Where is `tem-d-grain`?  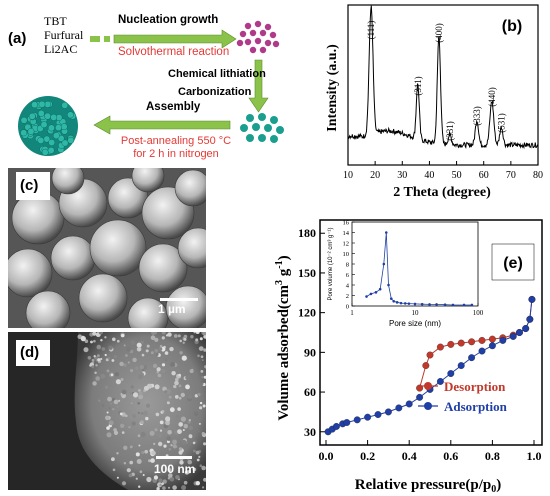 tem-d-grain is located at coordinates (141, 411).